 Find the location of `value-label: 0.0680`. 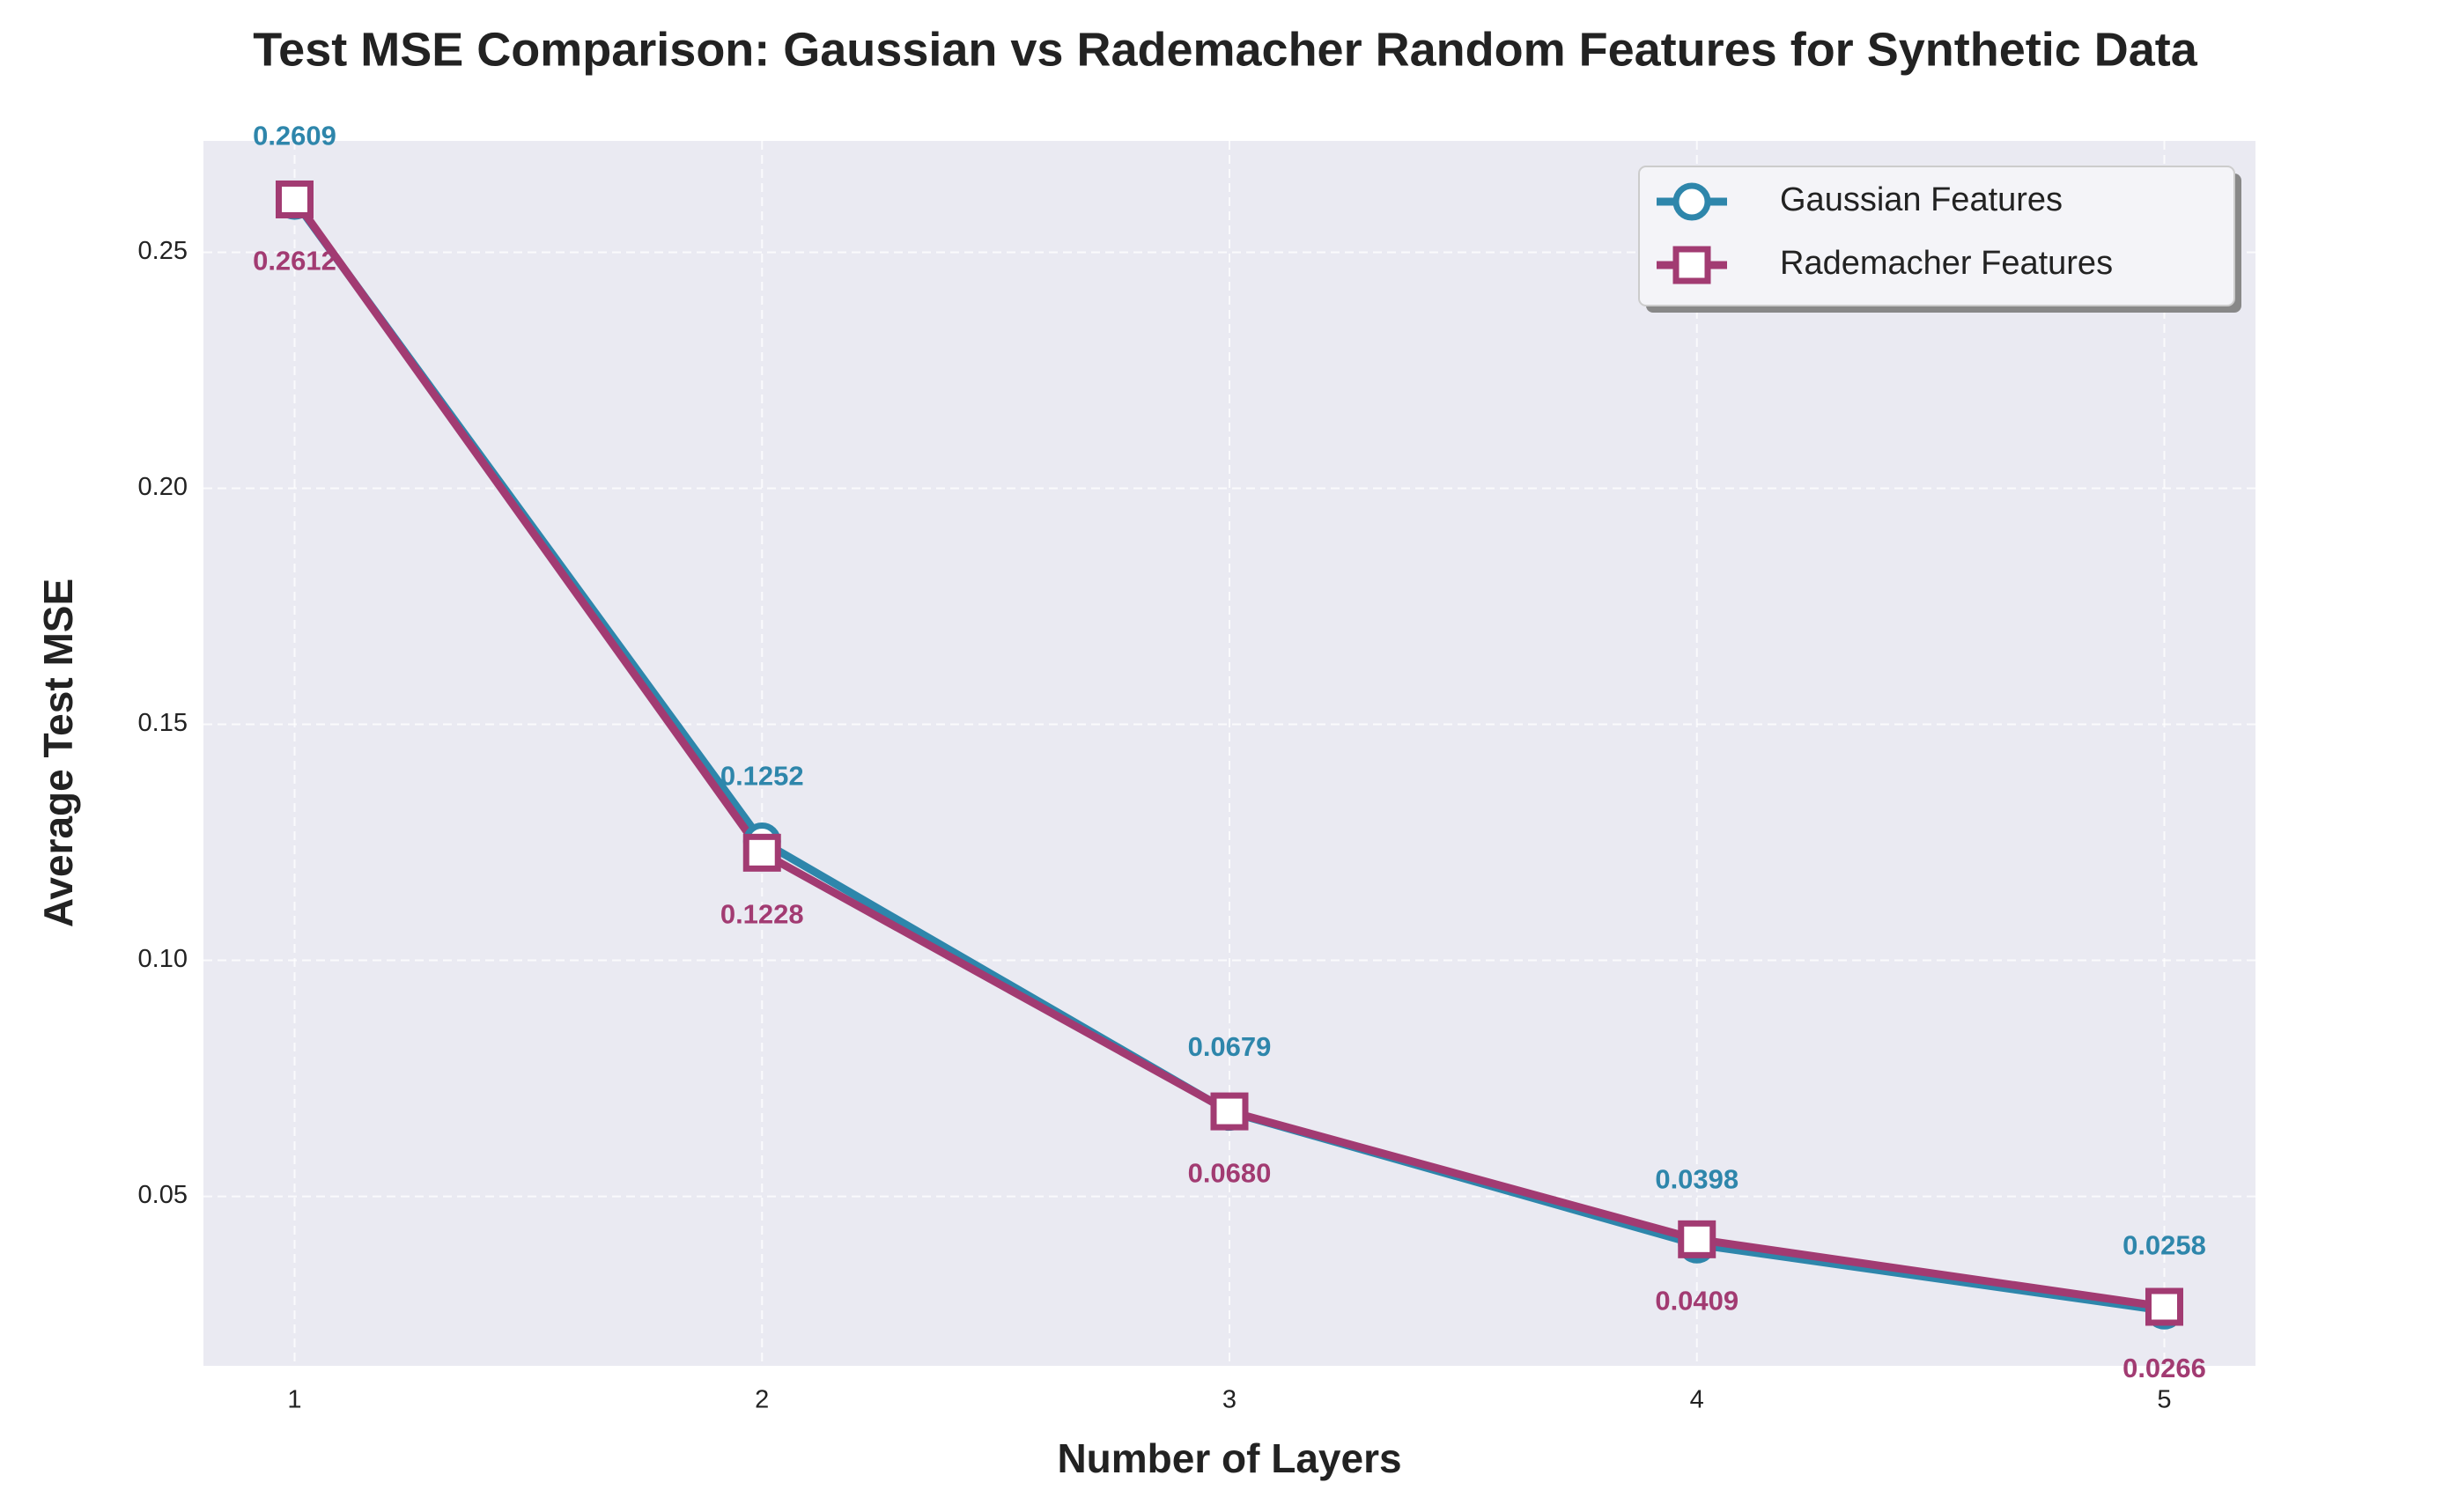

value-label: 0.0680 is located at coordinates (1230, 1173).